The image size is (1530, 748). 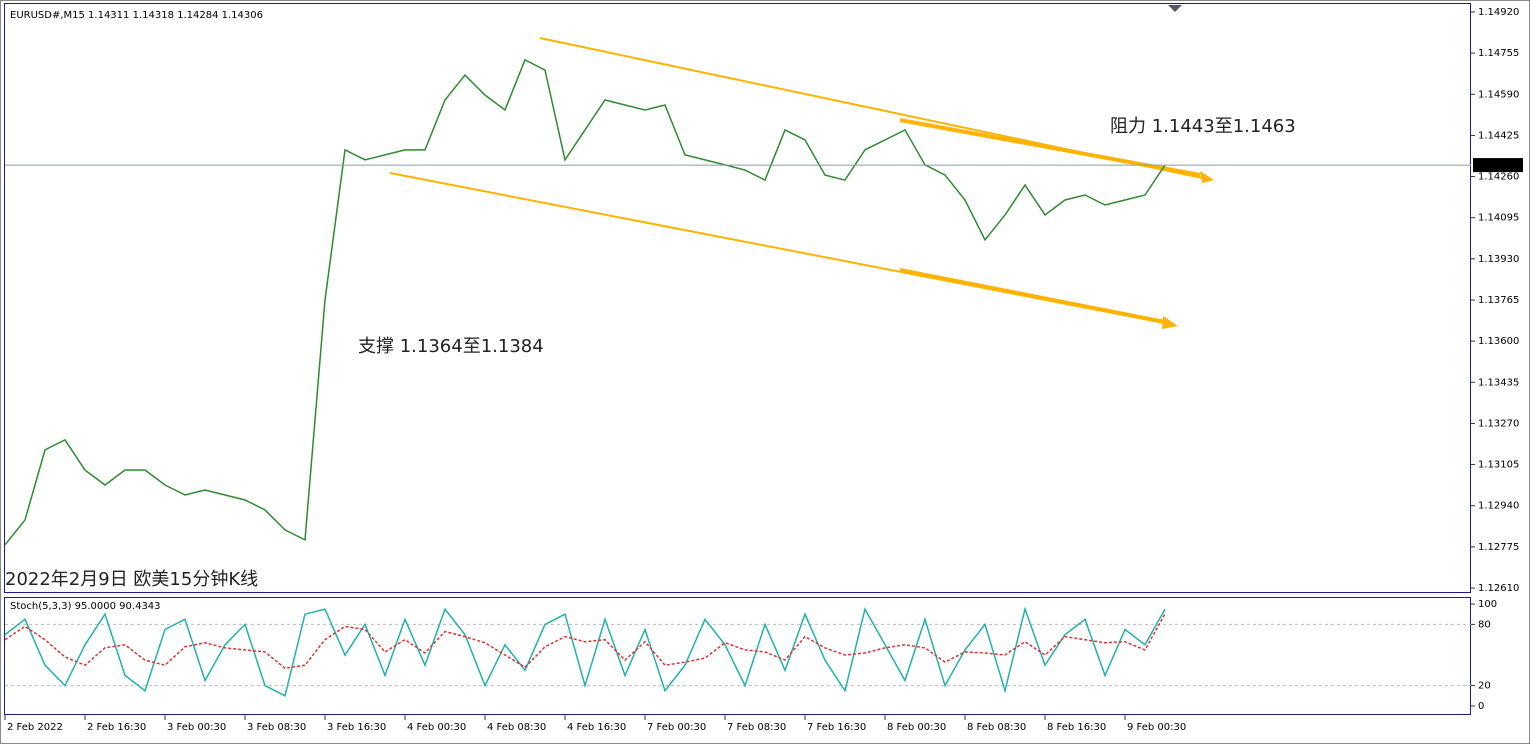 I want to click on y-tick-label: 1.14260, so click(x=1498, y=177).